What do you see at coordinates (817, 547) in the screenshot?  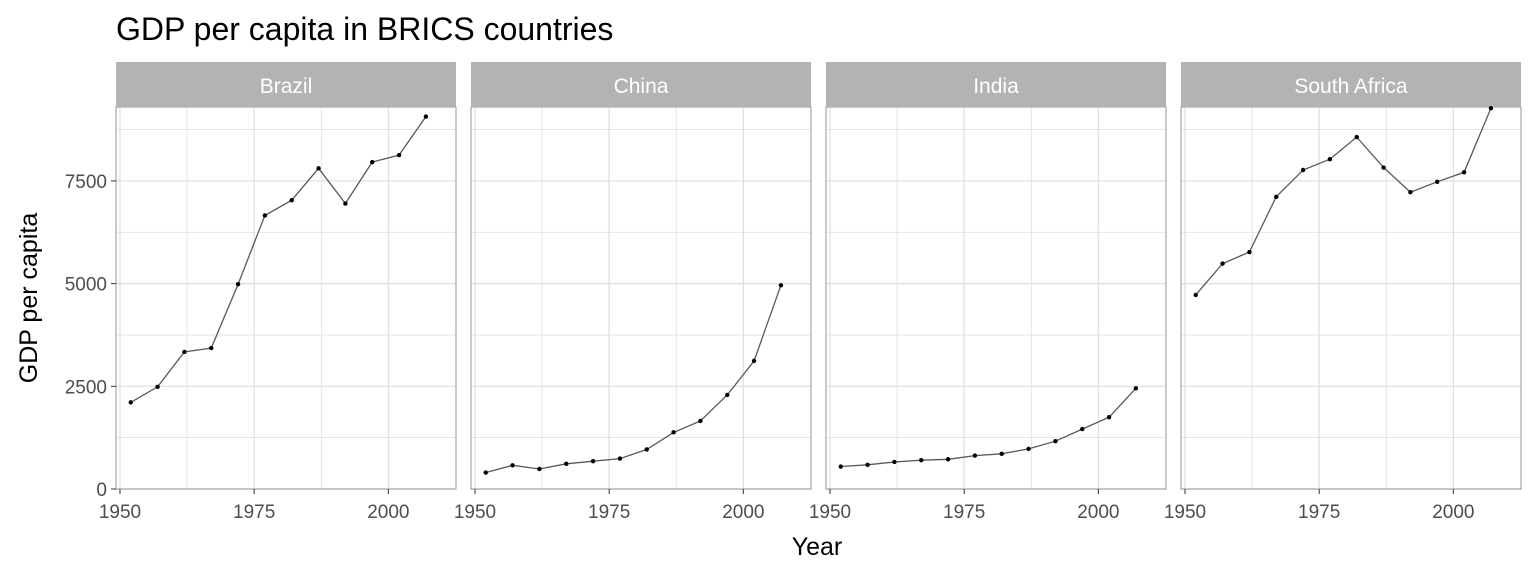 I see `x-axis-title: Year` at bounding box center [817, 547].